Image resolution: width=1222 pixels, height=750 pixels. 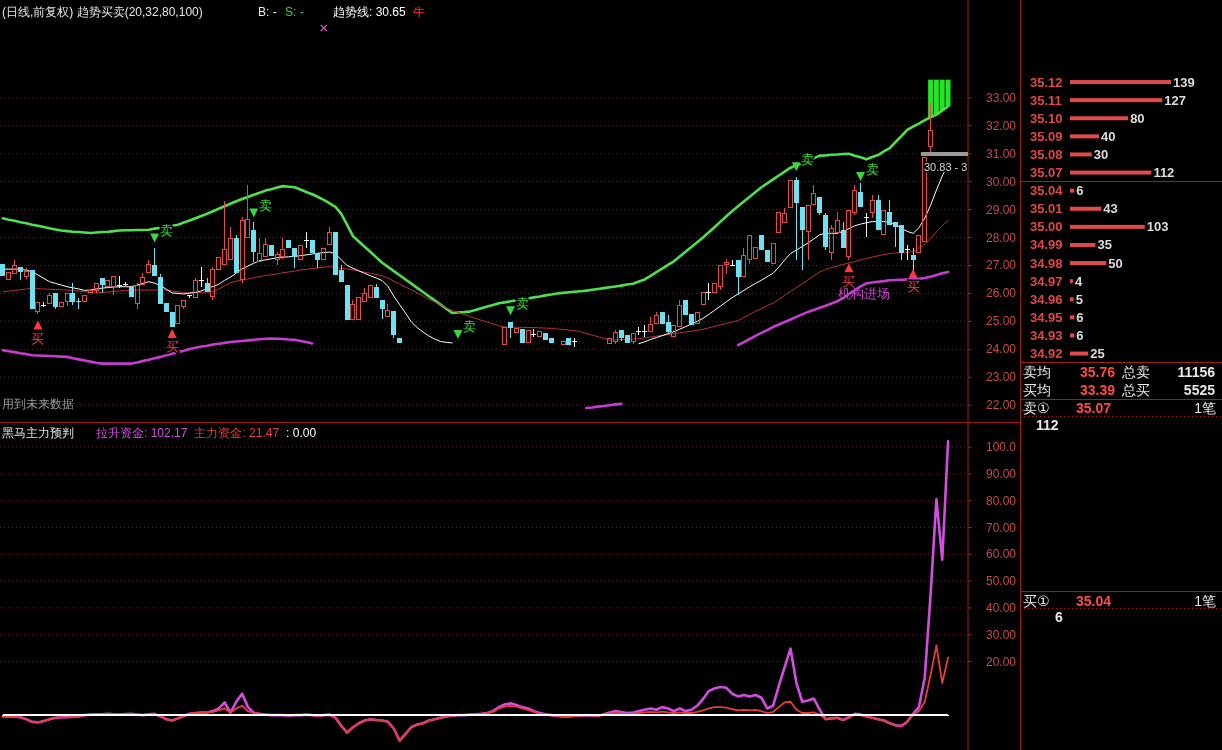 I want to click on text: 趋势线: 30.65, so click(x=370, y=12).